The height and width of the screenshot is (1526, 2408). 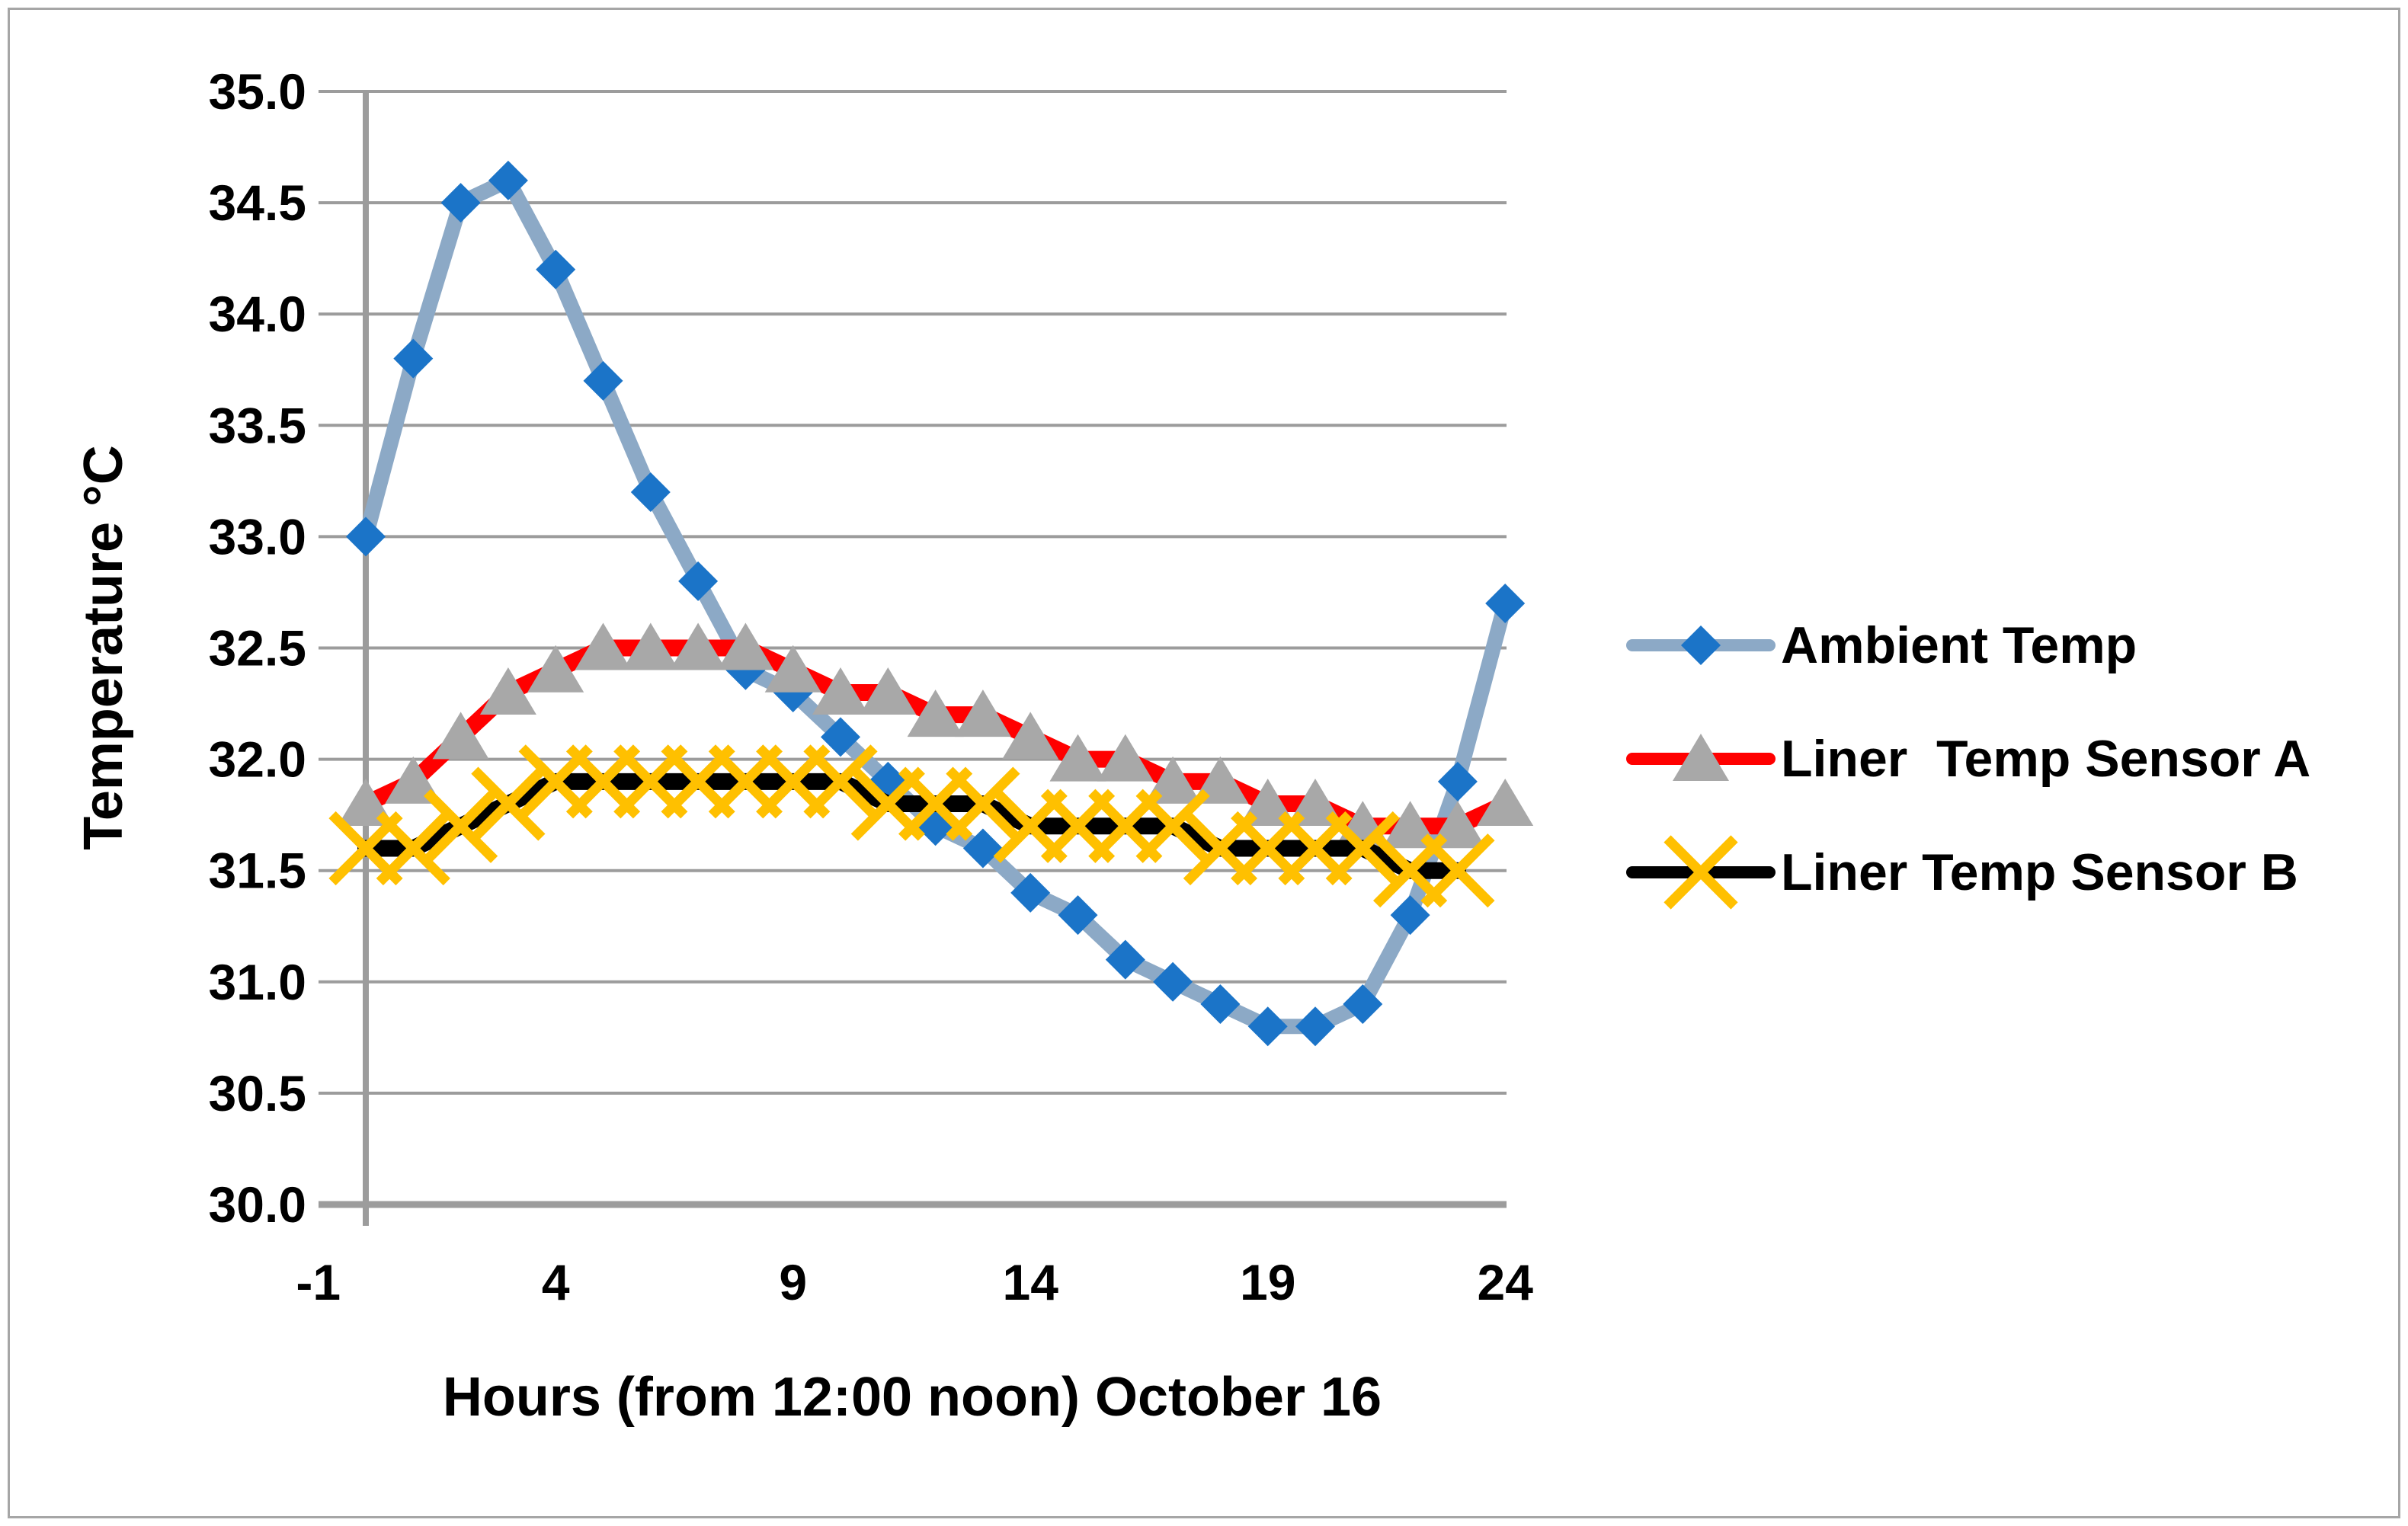 What do you see at coordinates (1030, 1282) in the screenshot?
I see `x-tick-label: 14` at bounding box center [1030, 1282].